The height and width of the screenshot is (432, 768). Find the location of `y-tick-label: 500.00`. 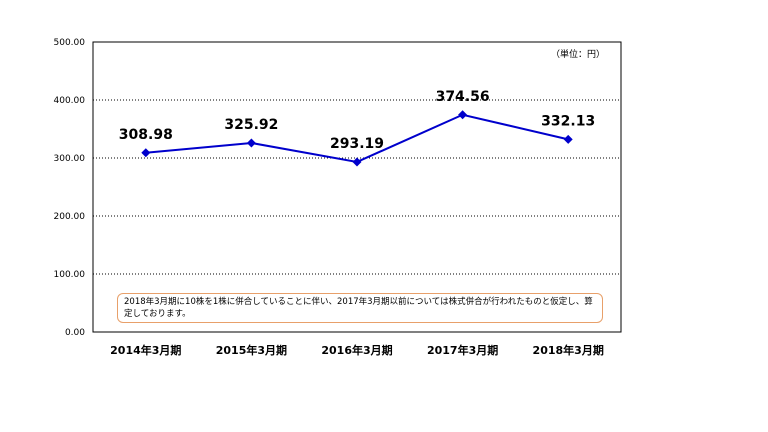

y-tick-label: 500.00 is located at coordinates (70, 43).